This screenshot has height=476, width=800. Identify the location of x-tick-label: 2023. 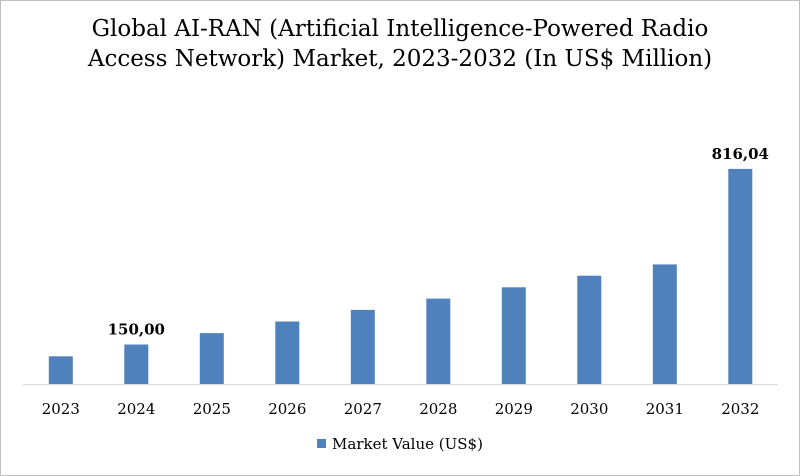
(61, 409).